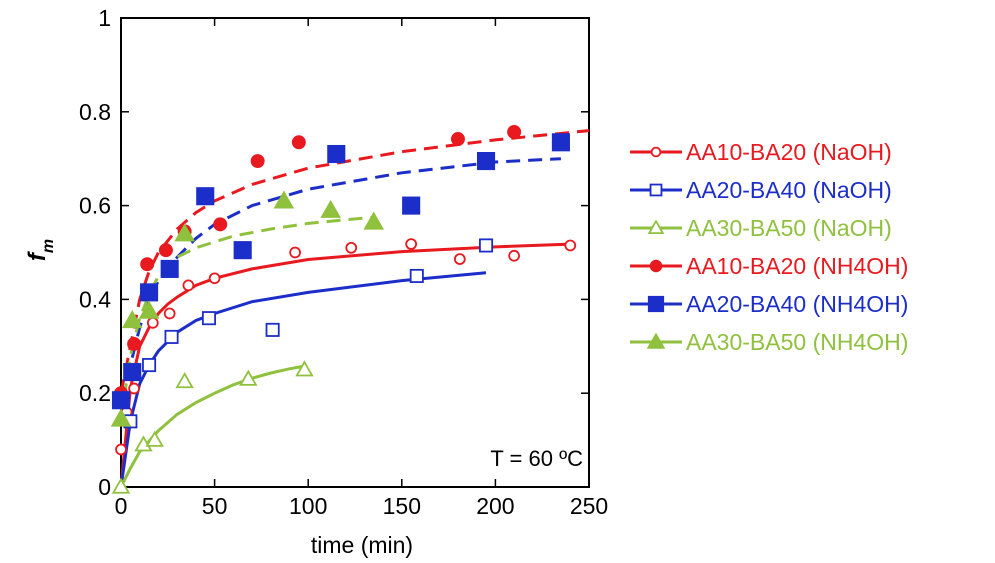 Image resolution: width=995 pixels, height=563 pixels. I want to click on y-tick-label: 0.6, so click(95, 206).